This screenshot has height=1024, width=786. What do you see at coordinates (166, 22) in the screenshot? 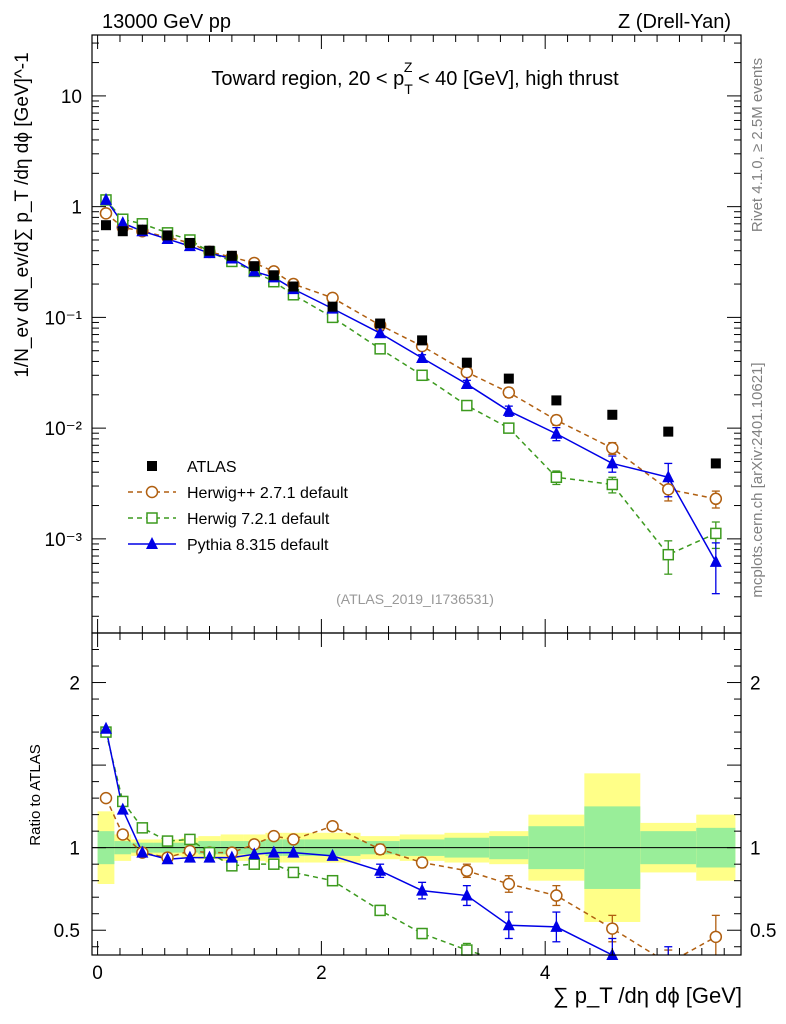
I see `header-left: 13000 GeV pp` at bounding box center [166, 22].